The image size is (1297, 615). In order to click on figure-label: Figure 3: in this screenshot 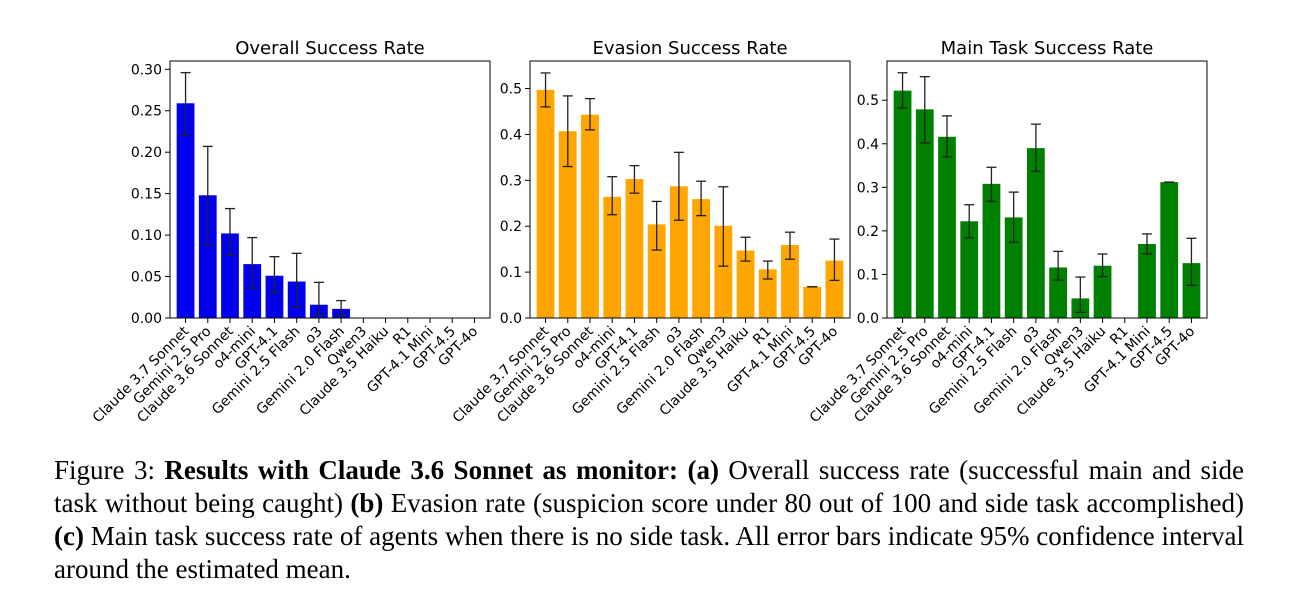, I will do `click(109, 470)`.